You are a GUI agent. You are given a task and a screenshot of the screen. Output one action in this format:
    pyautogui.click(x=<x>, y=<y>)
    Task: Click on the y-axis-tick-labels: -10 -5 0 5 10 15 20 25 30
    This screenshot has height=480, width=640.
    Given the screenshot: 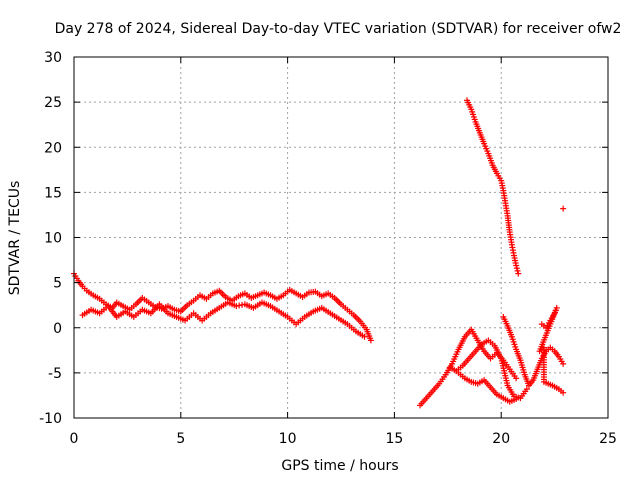 What is the action you would take?
    pyautogui.click(x=50, y=238)
    